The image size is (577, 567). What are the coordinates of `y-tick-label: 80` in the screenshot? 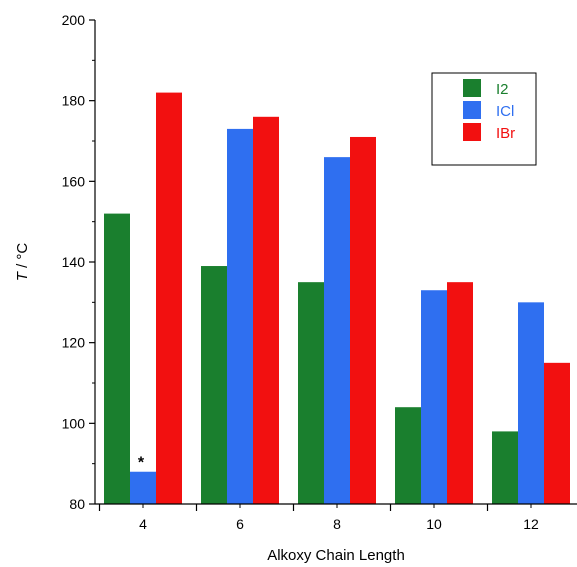 It's located at (77, 504).